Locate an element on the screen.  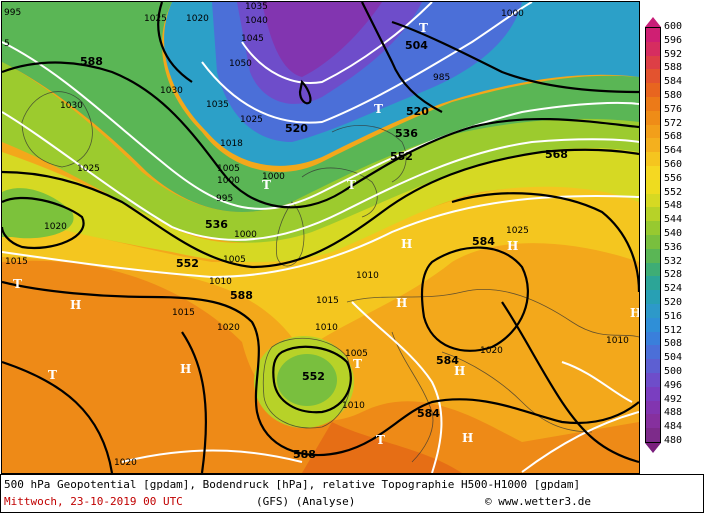
legend-level-label: 560 is located at coordinates (673, 164).